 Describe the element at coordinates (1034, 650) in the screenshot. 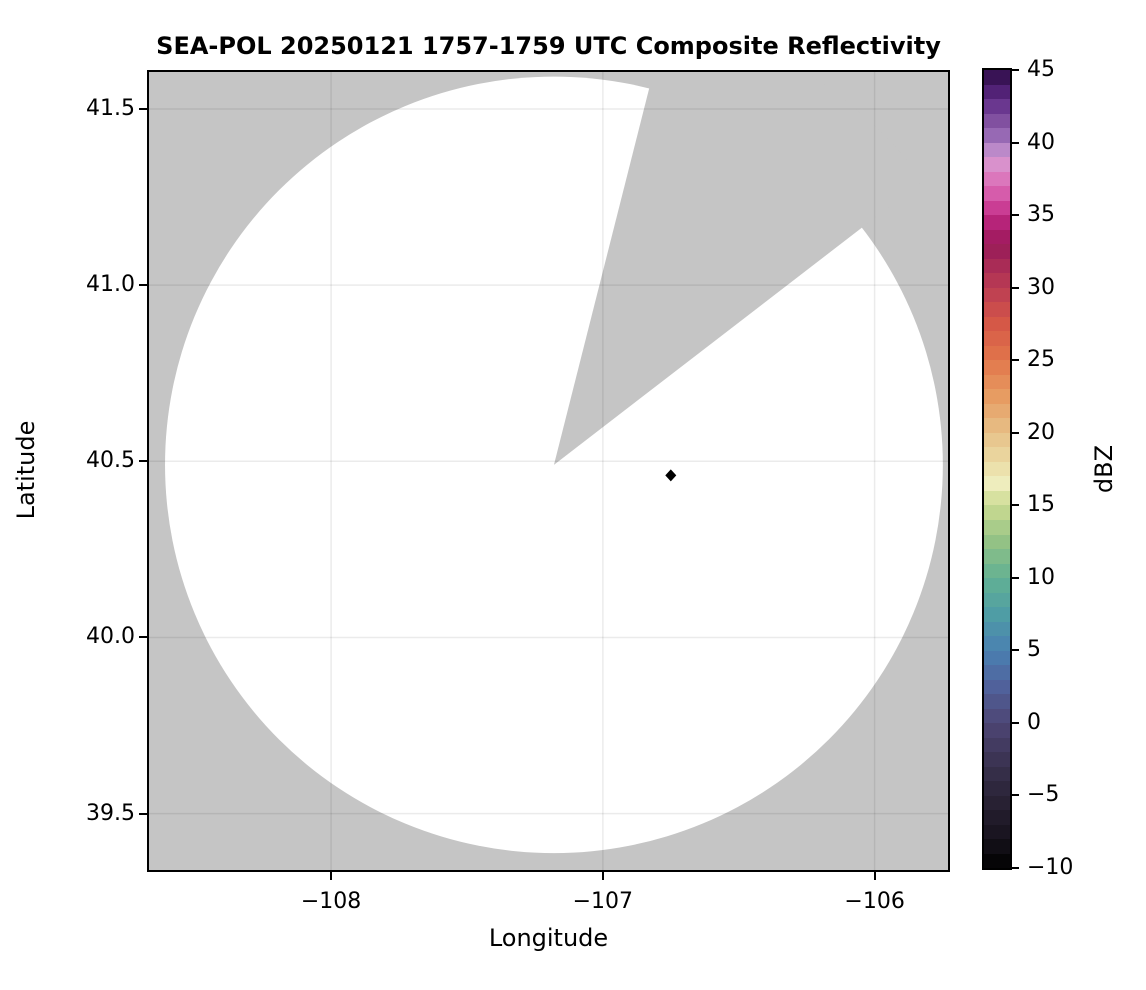

I see `colorbar-tick-label: 5` at that location.